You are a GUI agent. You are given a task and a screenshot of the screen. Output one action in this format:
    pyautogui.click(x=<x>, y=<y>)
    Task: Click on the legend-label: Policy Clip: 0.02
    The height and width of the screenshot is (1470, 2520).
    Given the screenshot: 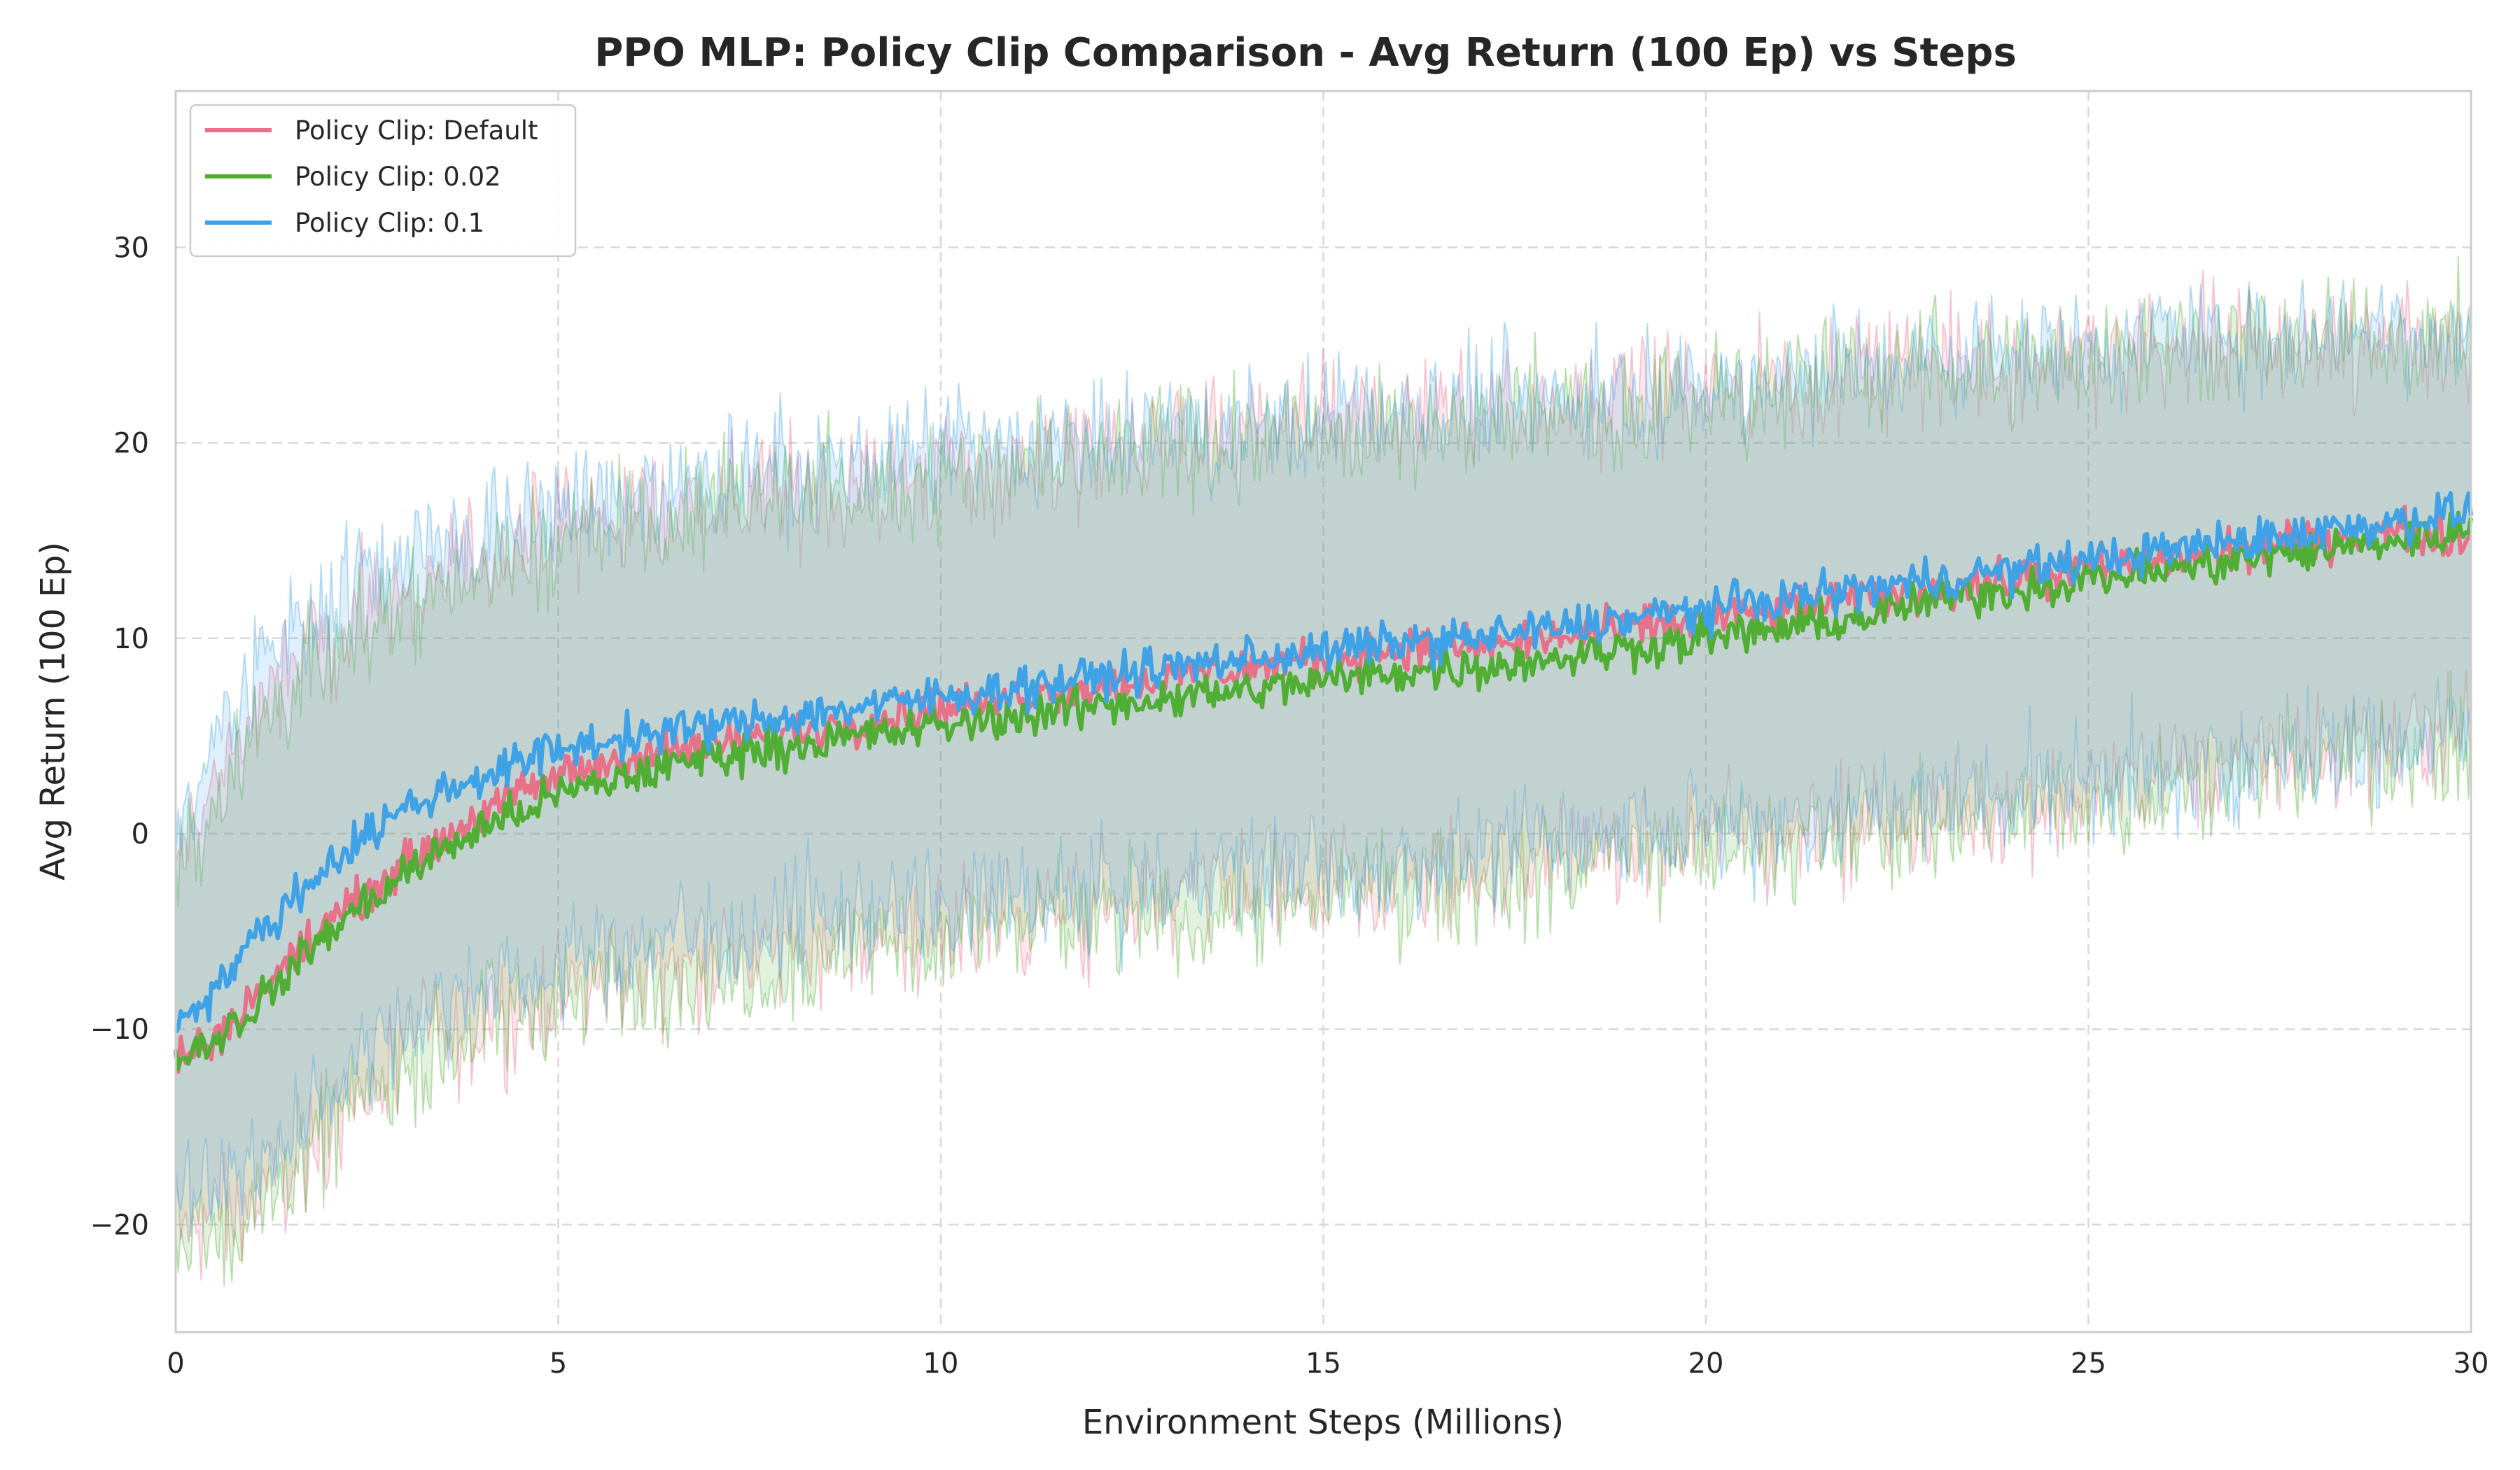 What is the action you would take?
    pyautogui.click(x=398, y=177)
    